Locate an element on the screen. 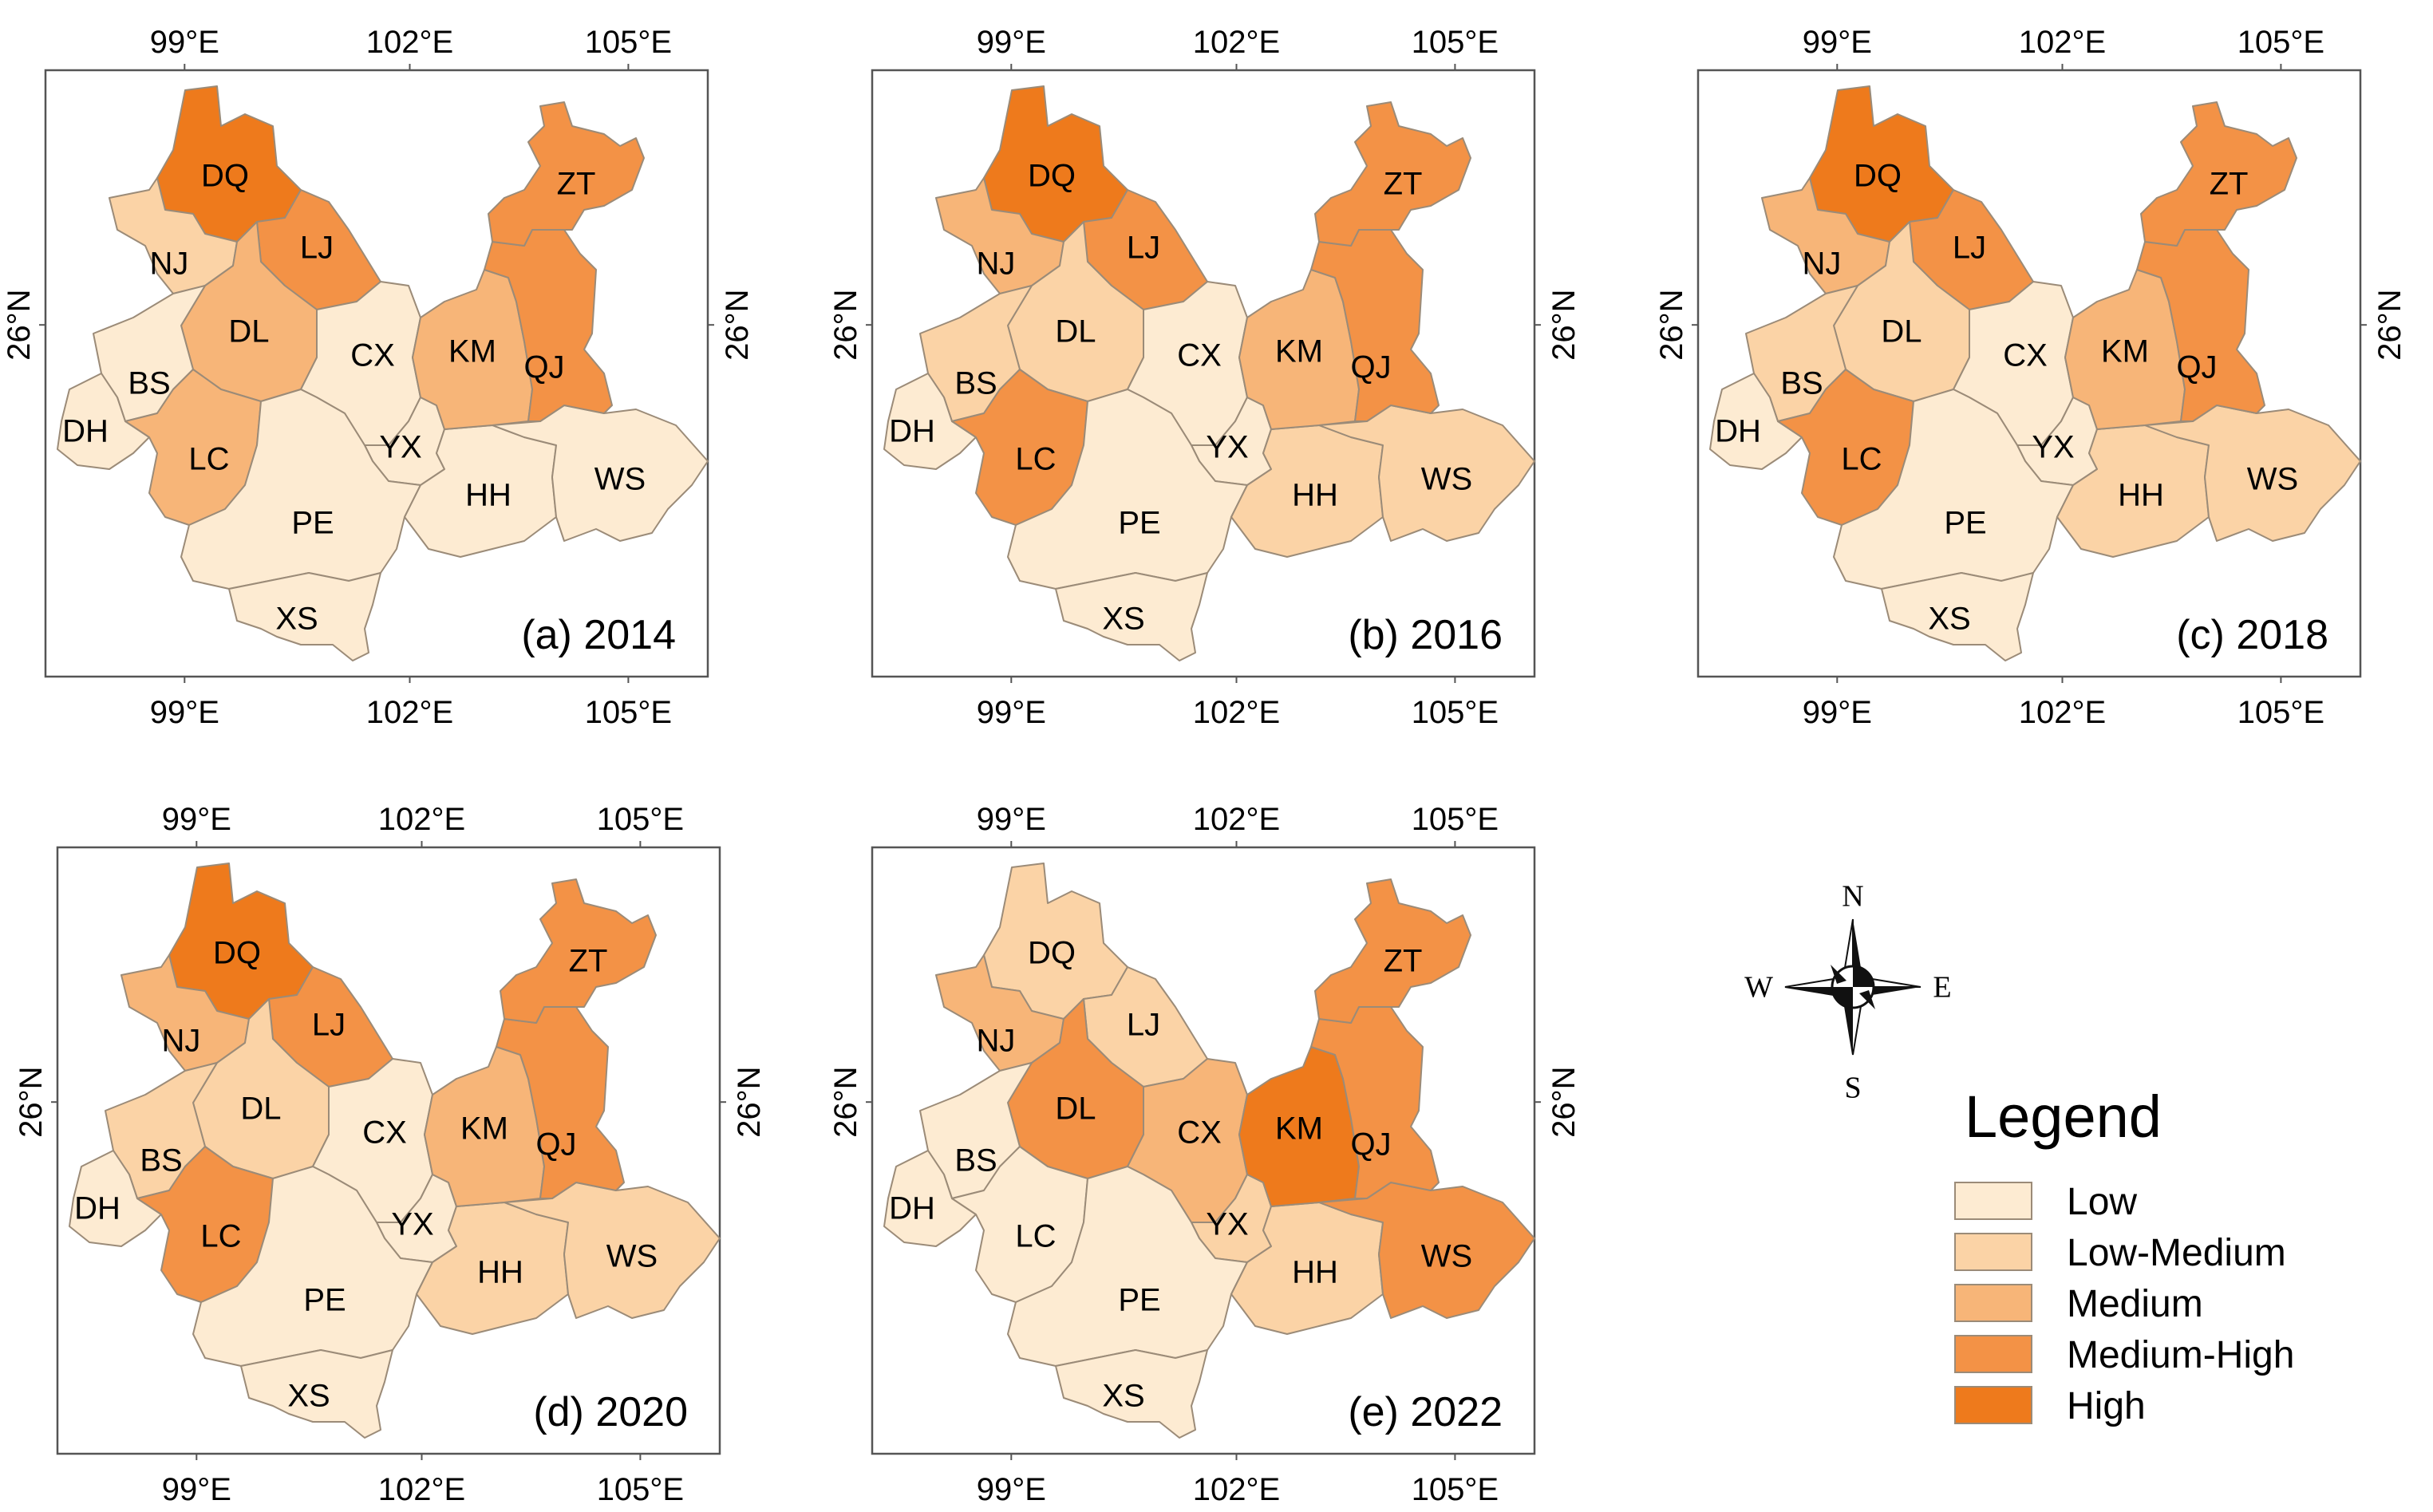  region-label-km: KM is located at coordinates (2125, 351).